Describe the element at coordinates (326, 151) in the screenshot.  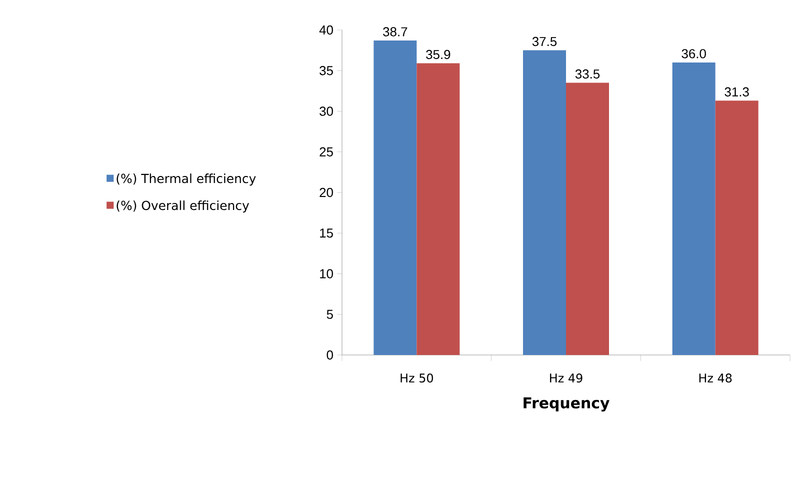
I see `y-tick-label: 25` at that location.